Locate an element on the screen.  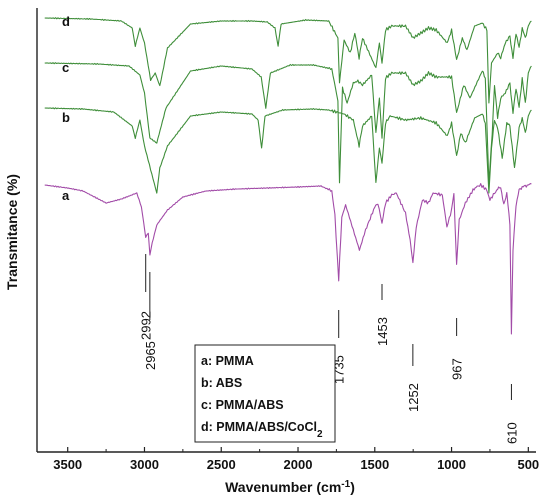
x-axis-title: Wavenumber (cm-1) is located at coordinates (290, 487).